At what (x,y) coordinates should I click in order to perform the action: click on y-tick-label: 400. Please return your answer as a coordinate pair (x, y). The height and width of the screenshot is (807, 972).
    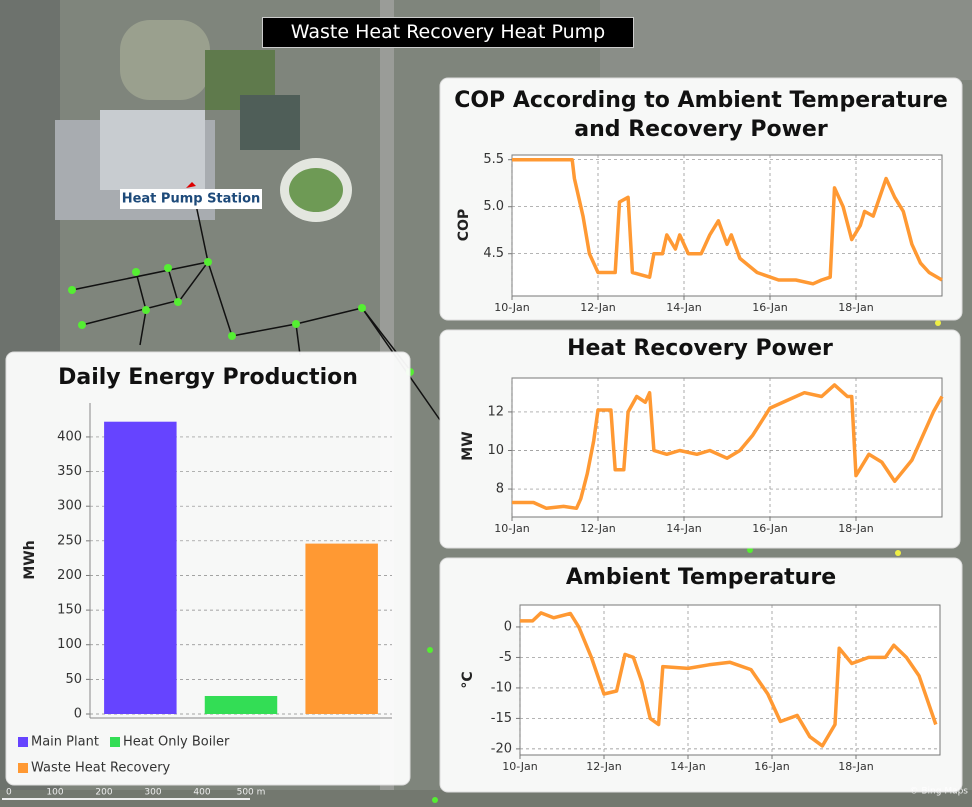
    Looking at the image, I should click on (69, 436).